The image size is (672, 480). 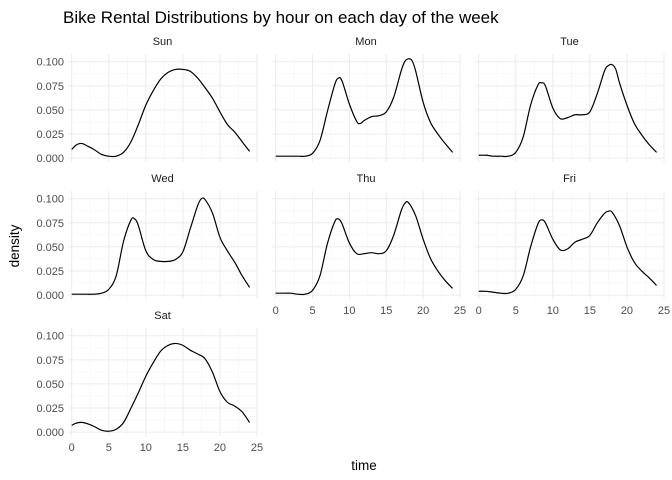 What do you see at coordinates (14, 245) in the screenshot?
I see `y-axis-title: density` at bounding box center [14, 245].